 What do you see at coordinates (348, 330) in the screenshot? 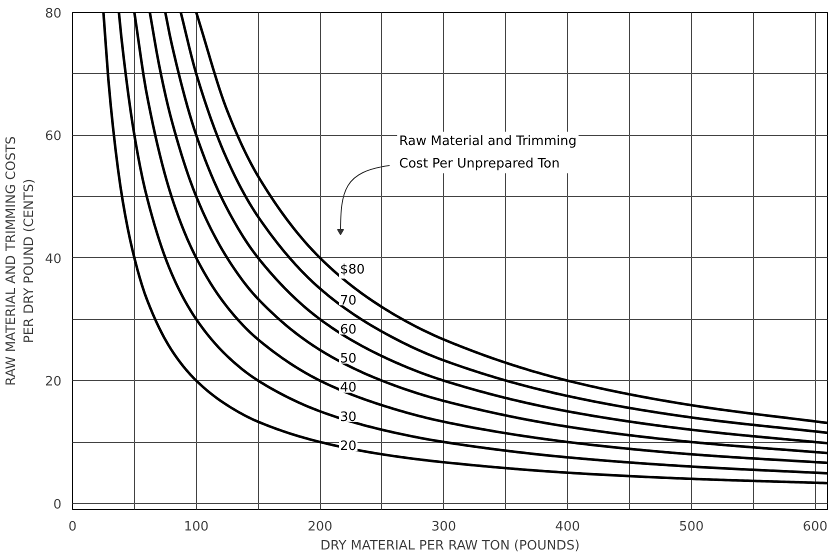
I see `series-label: 60` at bounding box center [348, 330].